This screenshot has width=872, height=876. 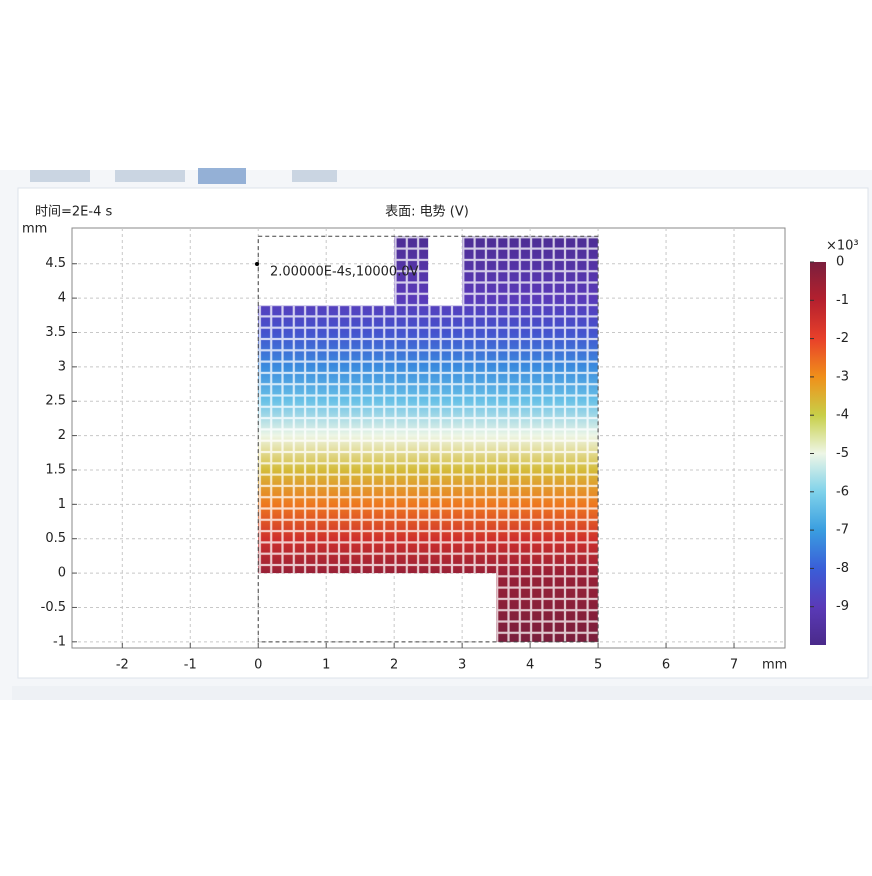 I want to click on point, so click(x=257, y=264).